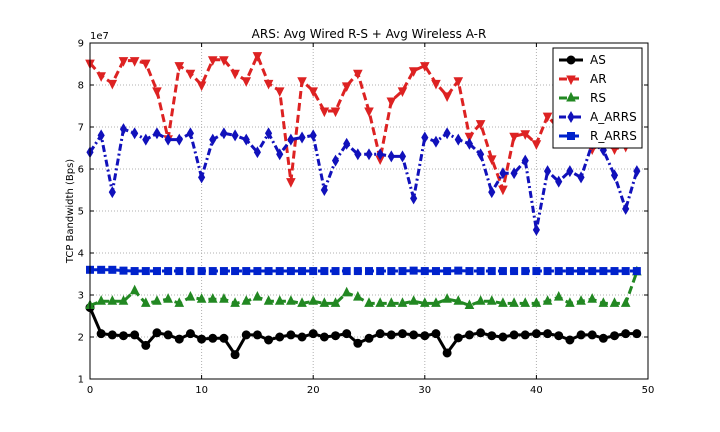 The height and width of the screenshot is (432, 720). Describe the element at coordinates (99, 36) in the screenshot. I see `y-axis-offset-label: 1e7` at that location.